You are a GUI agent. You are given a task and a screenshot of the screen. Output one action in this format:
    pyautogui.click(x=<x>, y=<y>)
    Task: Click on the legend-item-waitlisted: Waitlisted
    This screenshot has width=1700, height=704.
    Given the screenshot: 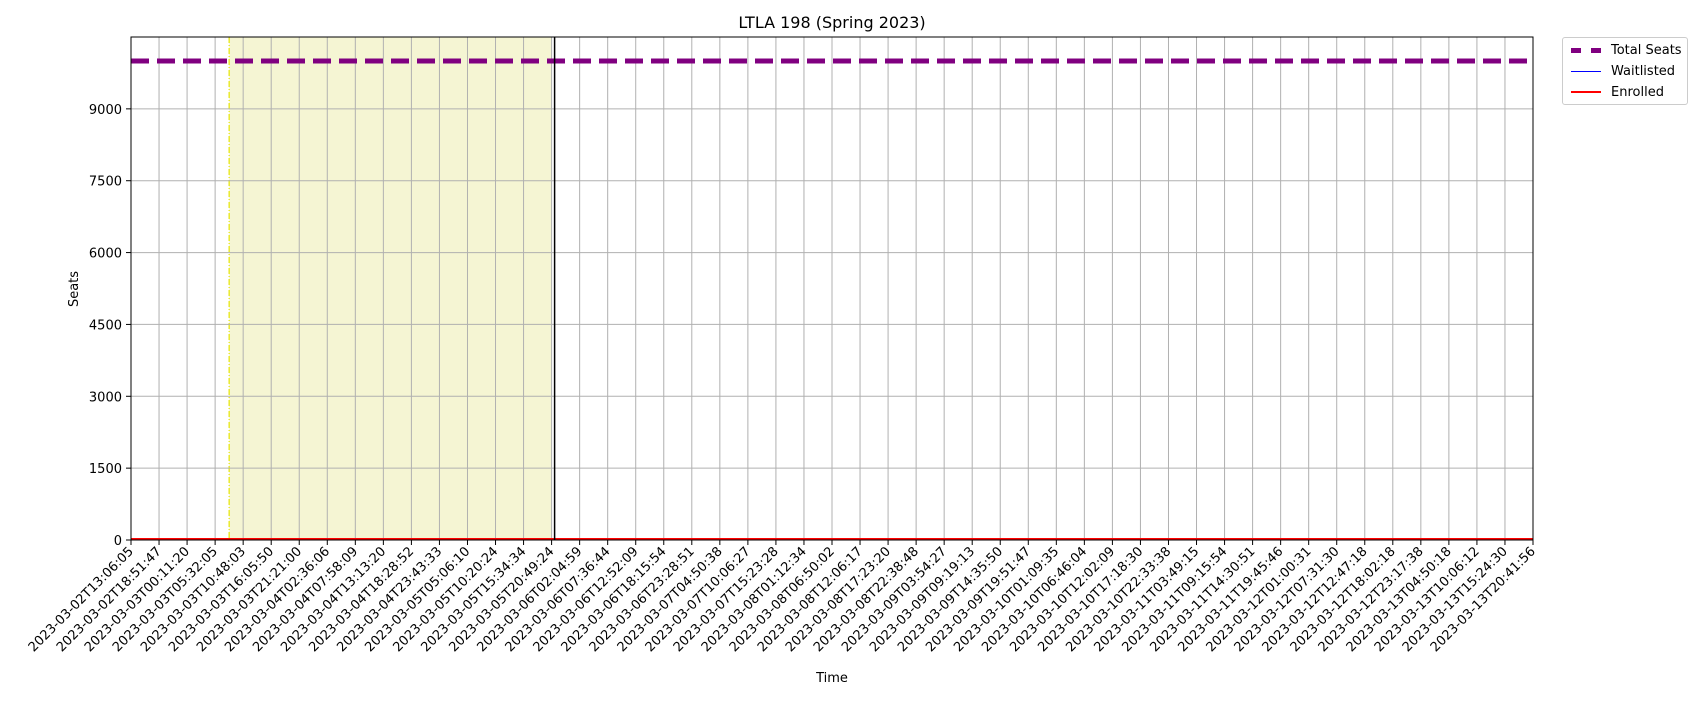 What is the action you would take?
    pyautogui.click(x=1623, y=71)
    